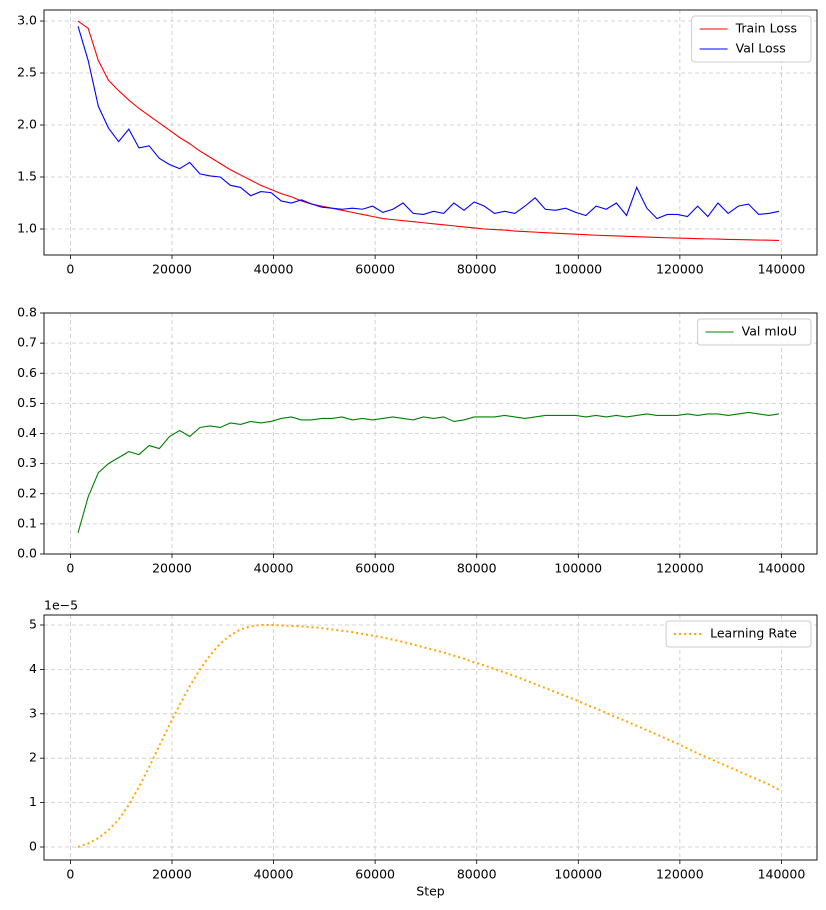 The image size is (826, 910). I want to click on y-tick-label: 3.0, so click(27, 20).